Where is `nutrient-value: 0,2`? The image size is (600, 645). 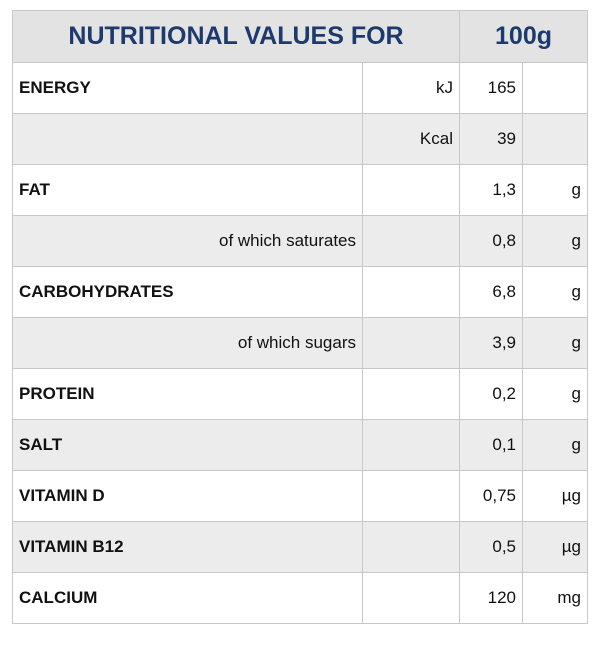
nutrient-value: 0,2 is located at coordinates (491, 394).